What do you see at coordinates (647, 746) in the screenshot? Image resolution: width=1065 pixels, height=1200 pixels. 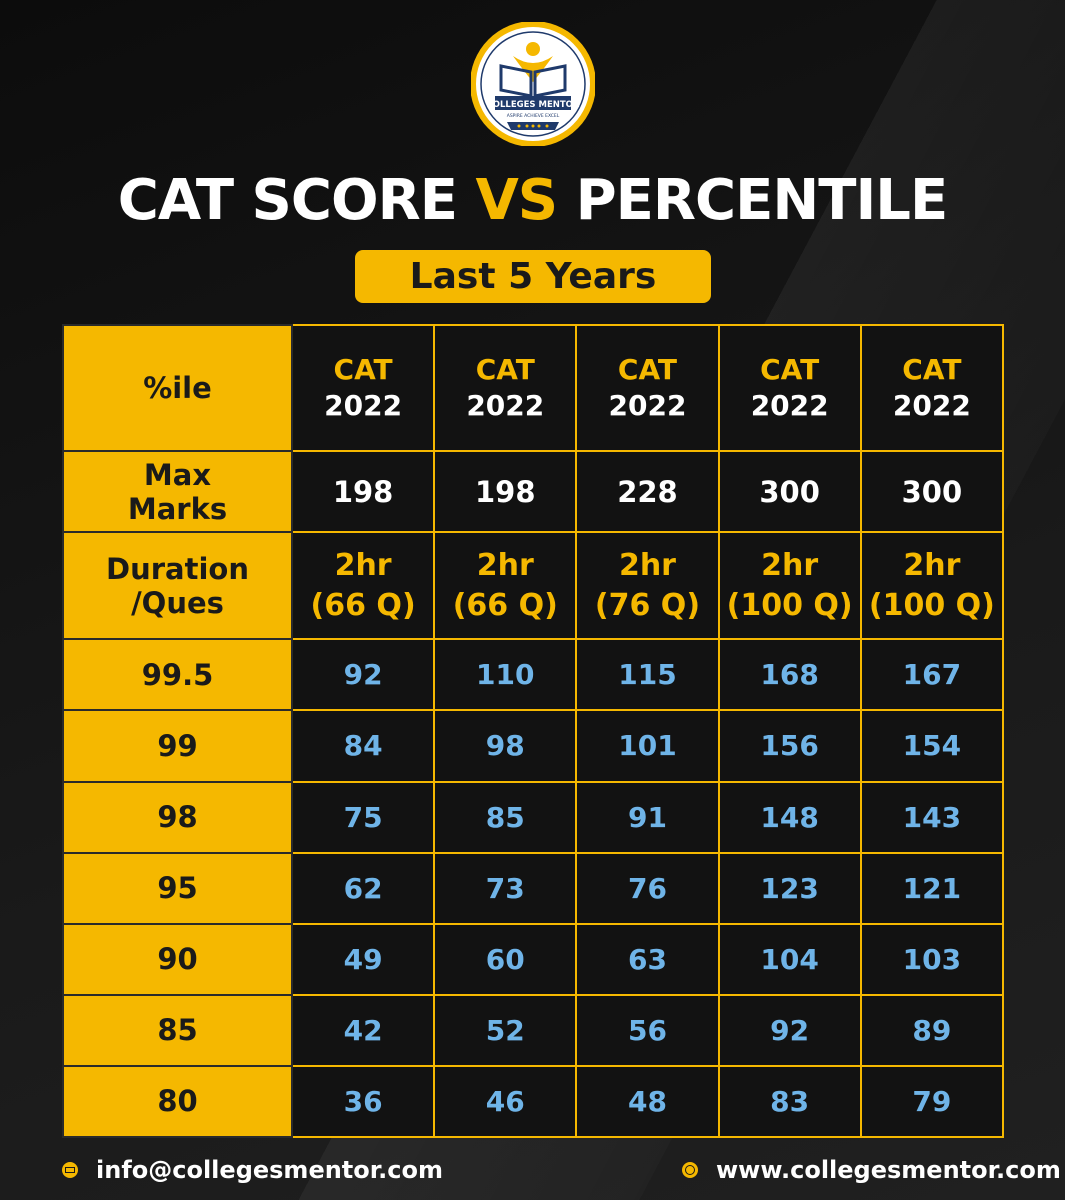 I see `score-cell: 101` at bounding box center [647, 746].